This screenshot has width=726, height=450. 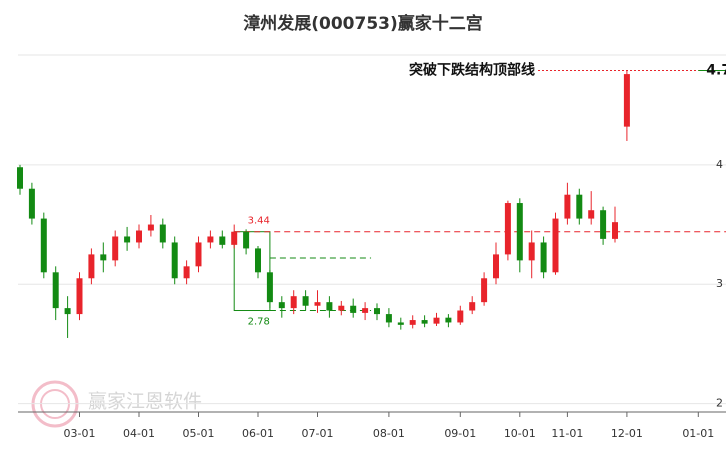 I want to click on level-label: 3.44, so click(x=259, y=221).